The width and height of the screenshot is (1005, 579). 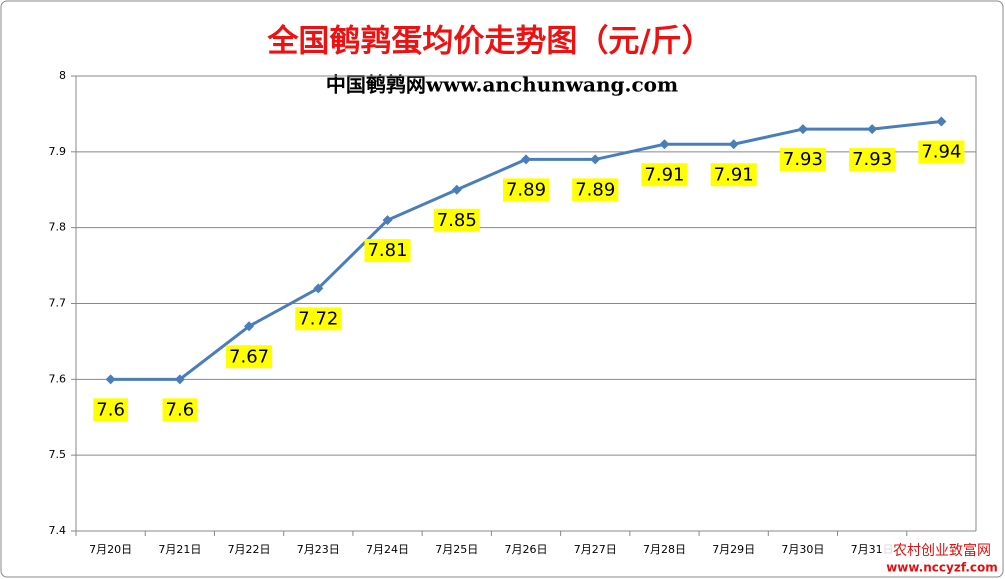 What do you see at coordinates (58, 303) in the screenshot?
I see `y-tick-label: 7.7` at bounding box center [58, 303].